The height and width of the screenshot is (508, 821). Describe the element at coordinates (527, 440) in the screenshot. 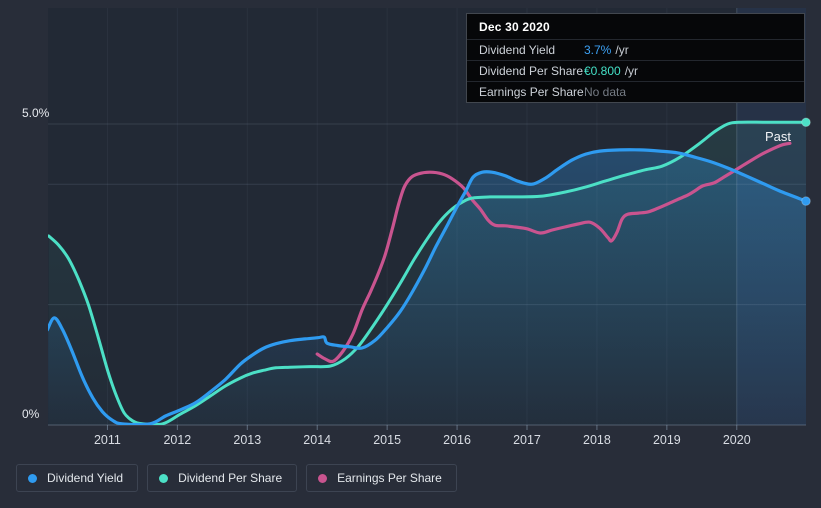

I see `x-axis-year-label: 2017` at that location.